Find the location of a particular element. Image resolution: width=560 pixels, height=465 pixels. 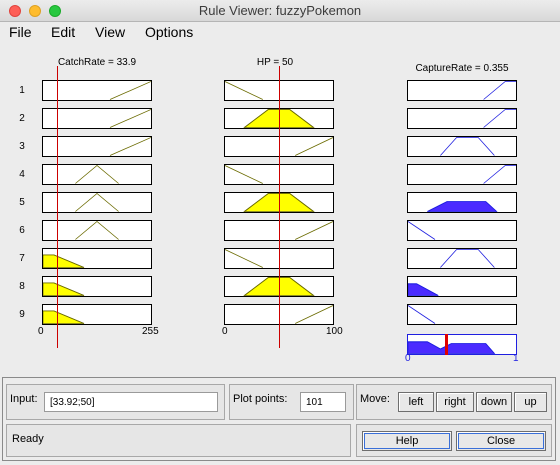

rule-1-out-mf is located at coordinates (462, 90).